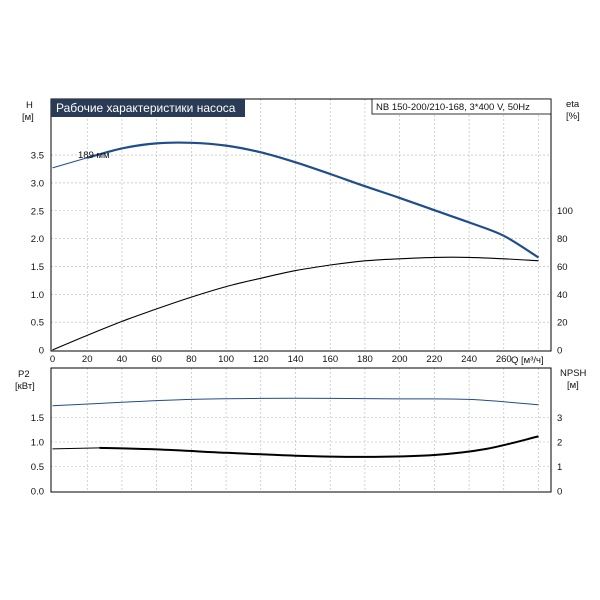  What do you see at coordinates (261, 359) in the screenshot?
I see `x-tick-label: 120` at bounding box center [261, 359].